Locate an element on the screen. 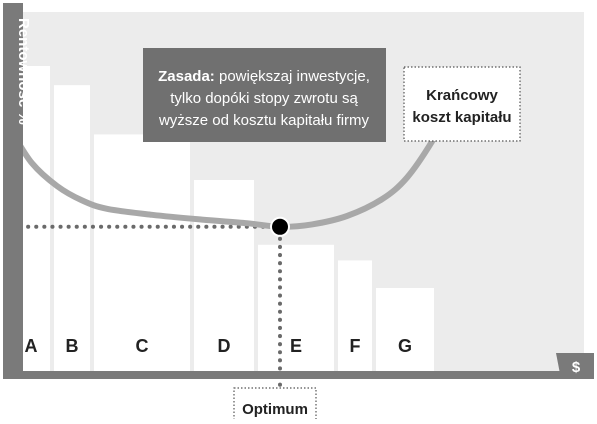  x-axis-title: $ is located at coordinates (576, 367).